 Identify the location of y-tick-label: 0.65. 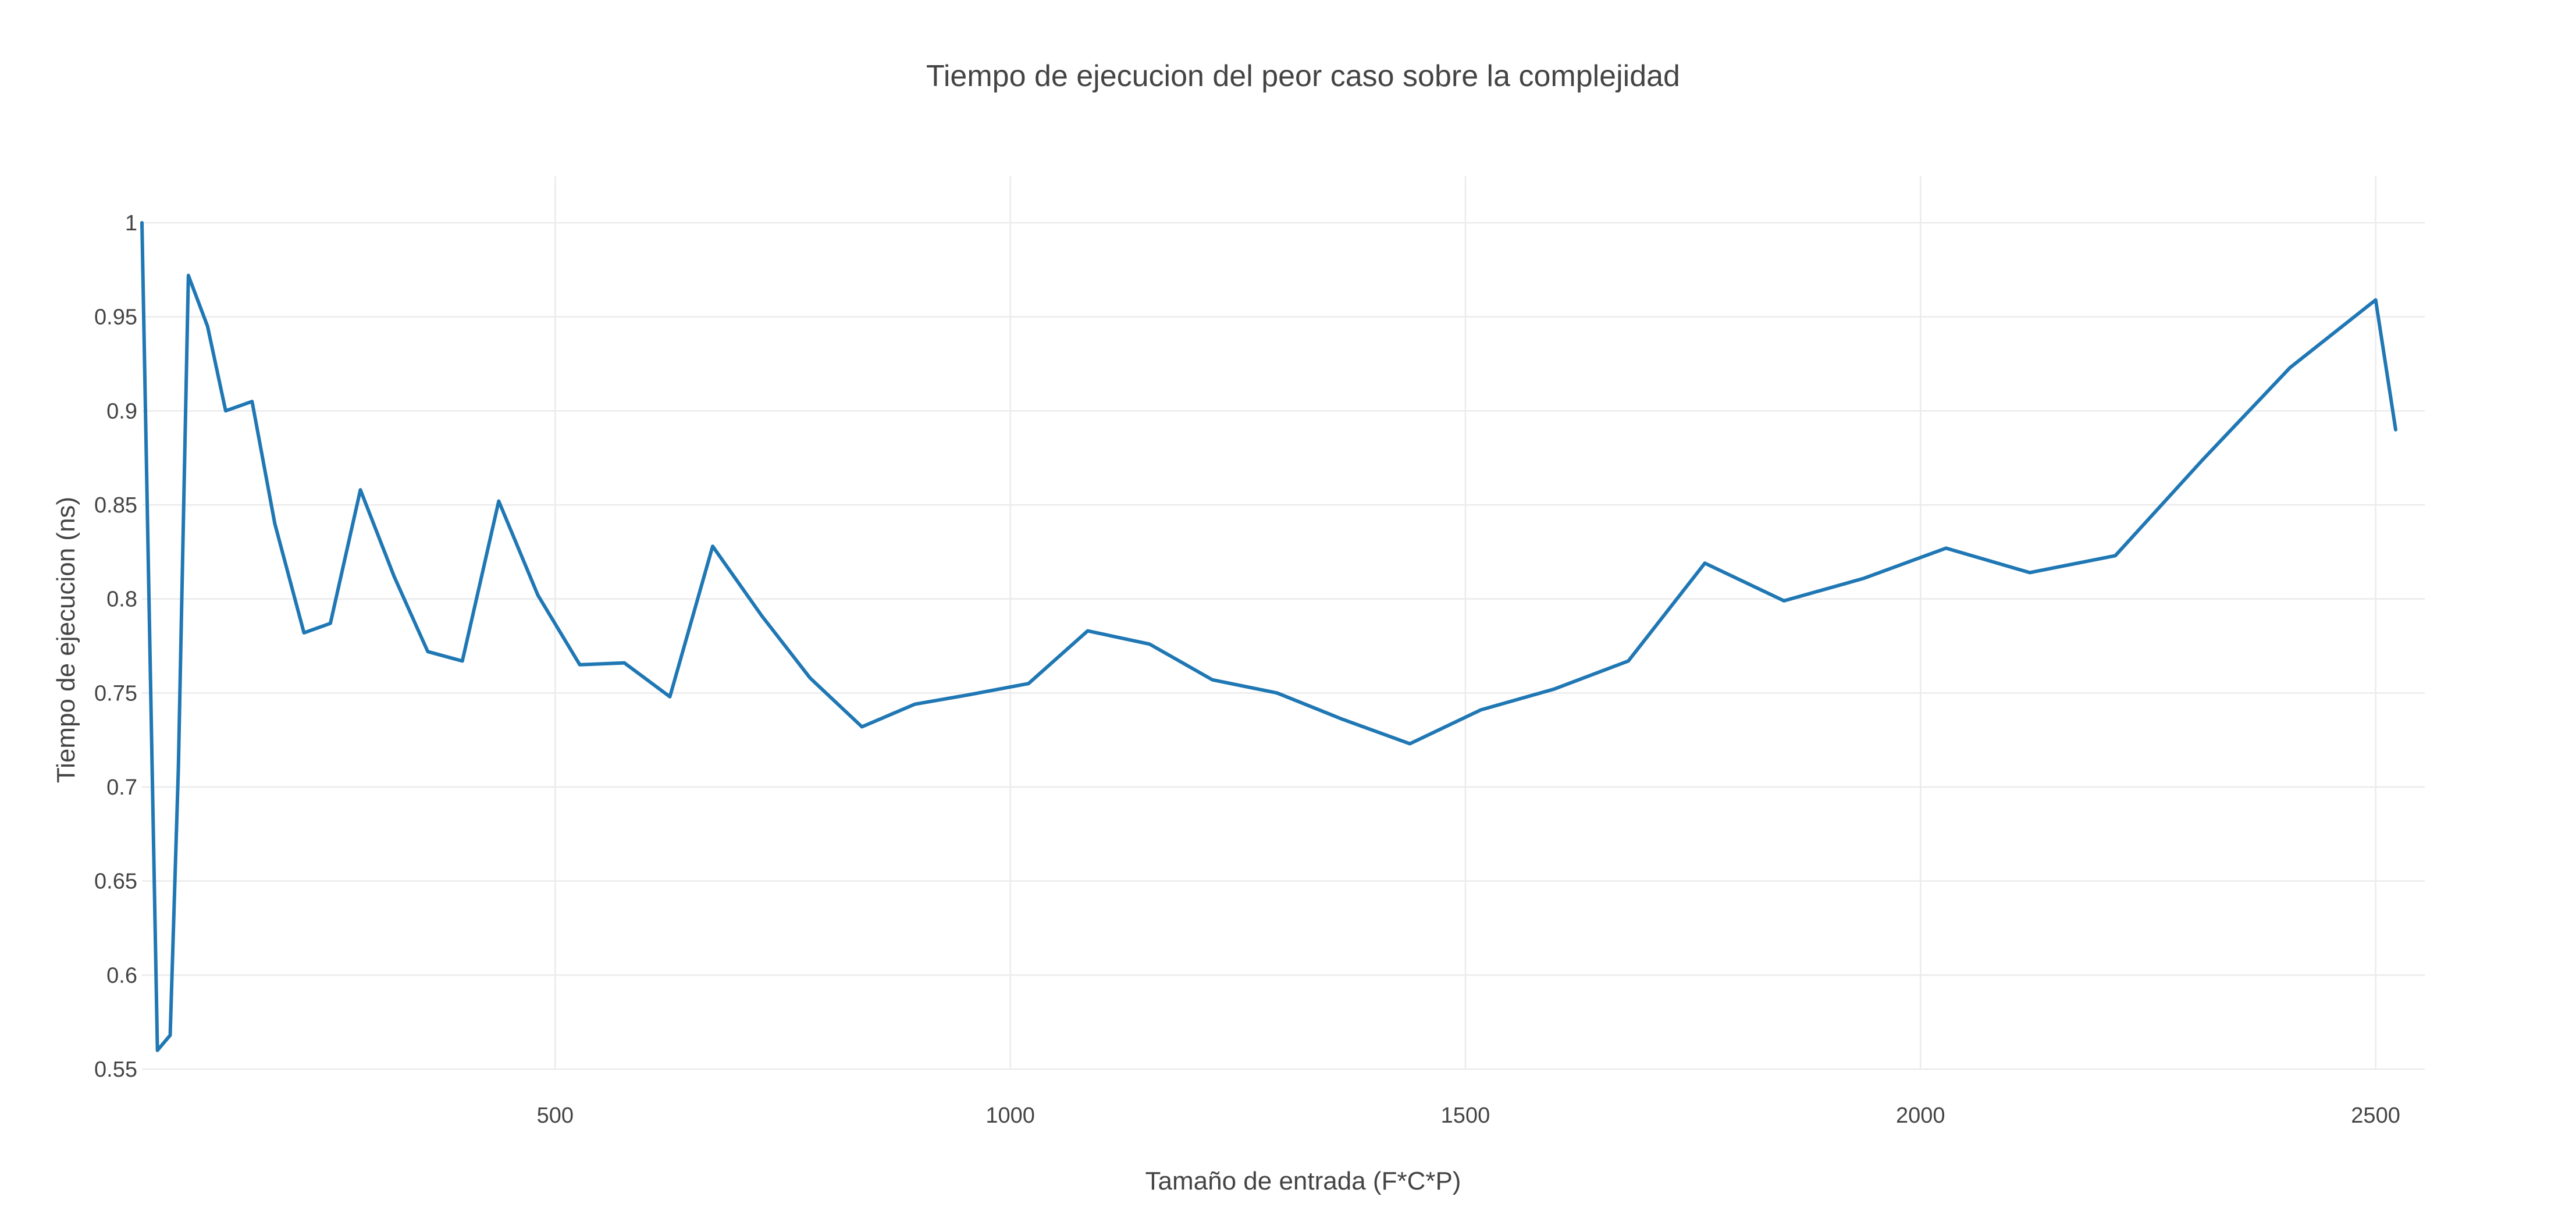
(115, 882).